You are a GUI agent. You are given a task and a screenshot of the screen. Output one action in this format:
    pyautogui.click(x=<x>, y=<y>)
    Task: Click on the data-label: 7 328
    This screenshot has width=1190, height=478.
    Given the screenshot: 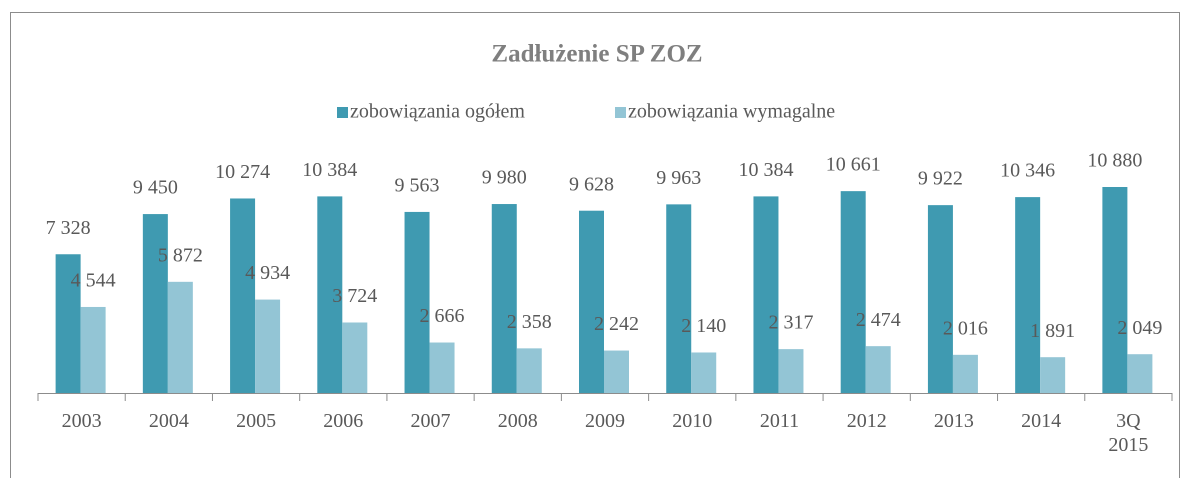 What is the action you would take?
    pyautogui.click(x=68, y=228)
    